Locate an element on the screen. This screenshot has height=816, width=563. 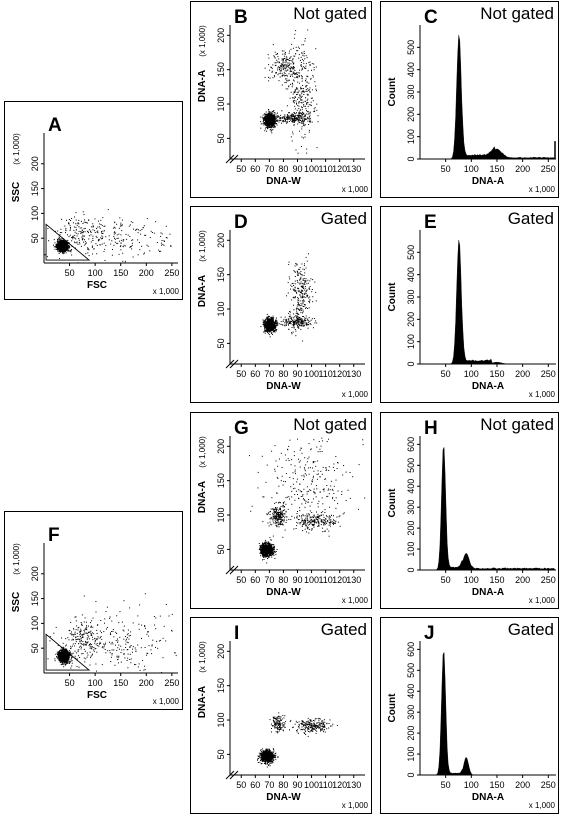
histogram-area is located at coordinates (488, 97).